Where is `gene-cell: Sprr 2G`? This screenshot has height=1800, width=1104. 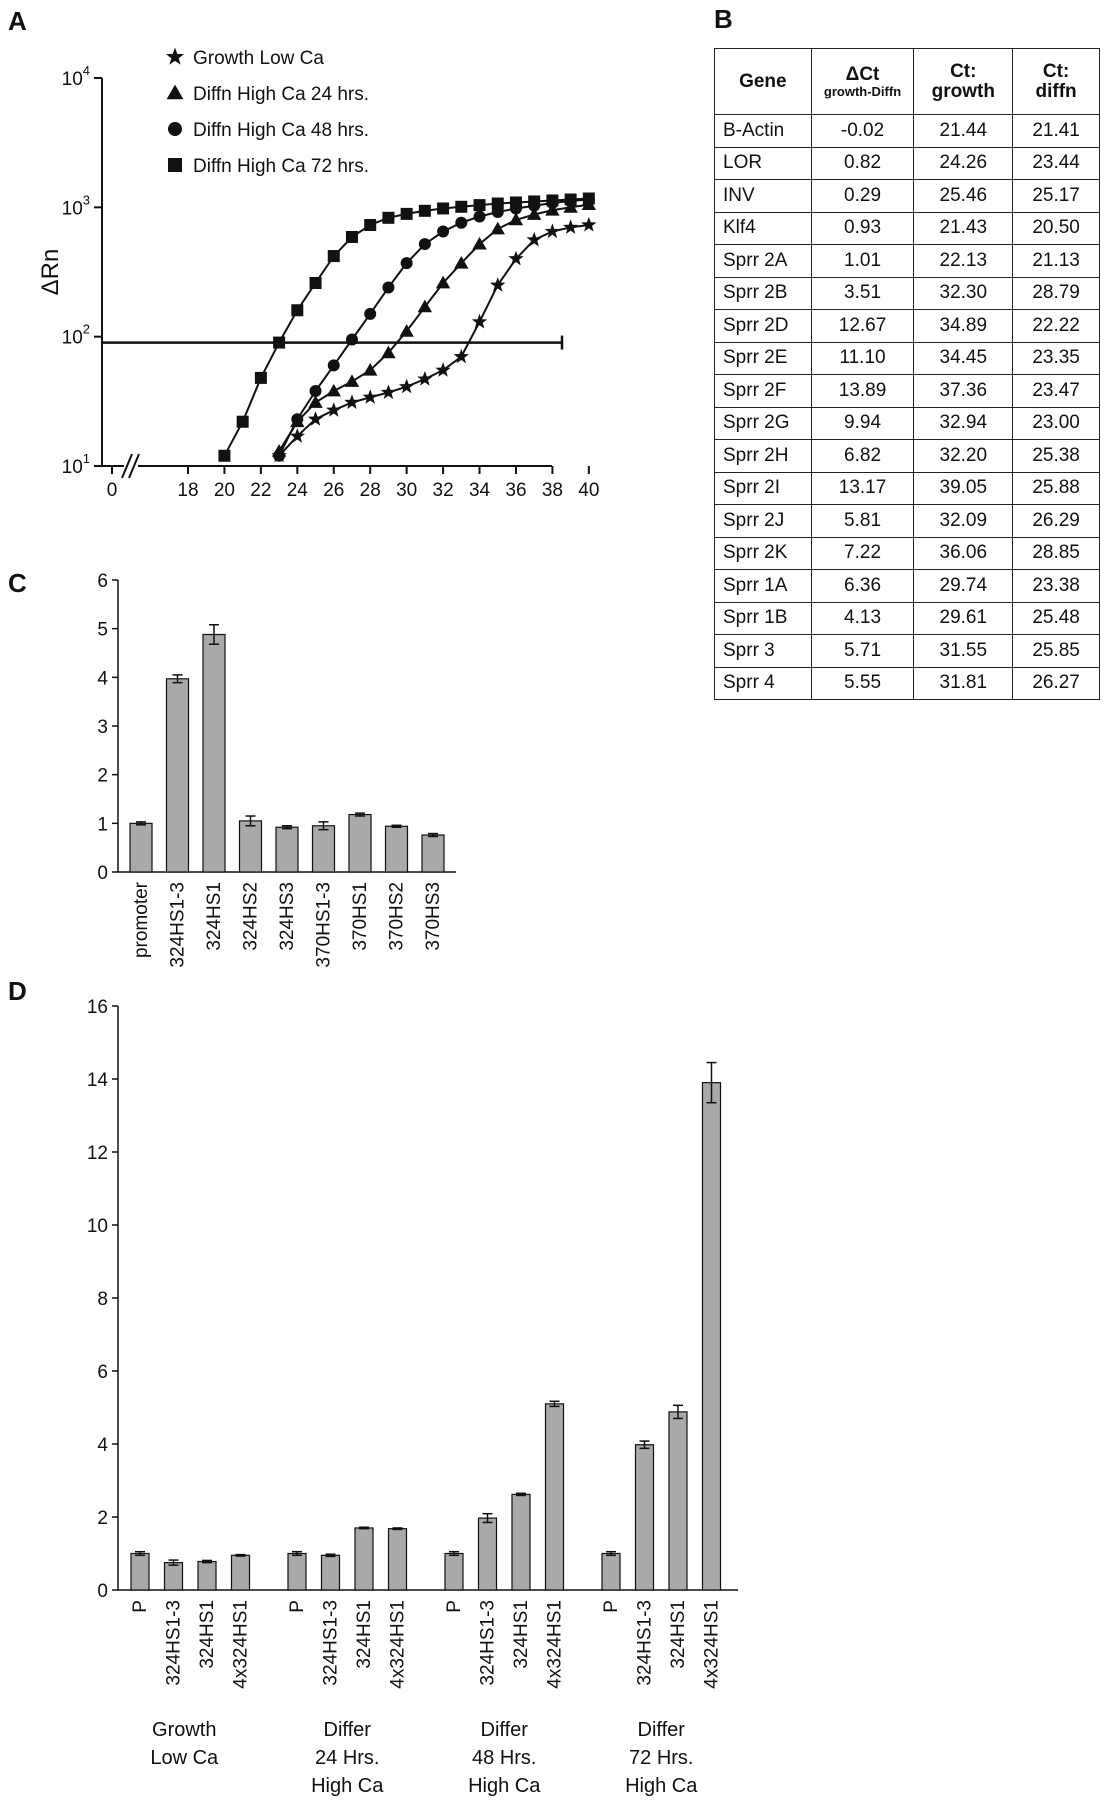
gene-cell: Sprr 2G is located at coordinates (763, 423).